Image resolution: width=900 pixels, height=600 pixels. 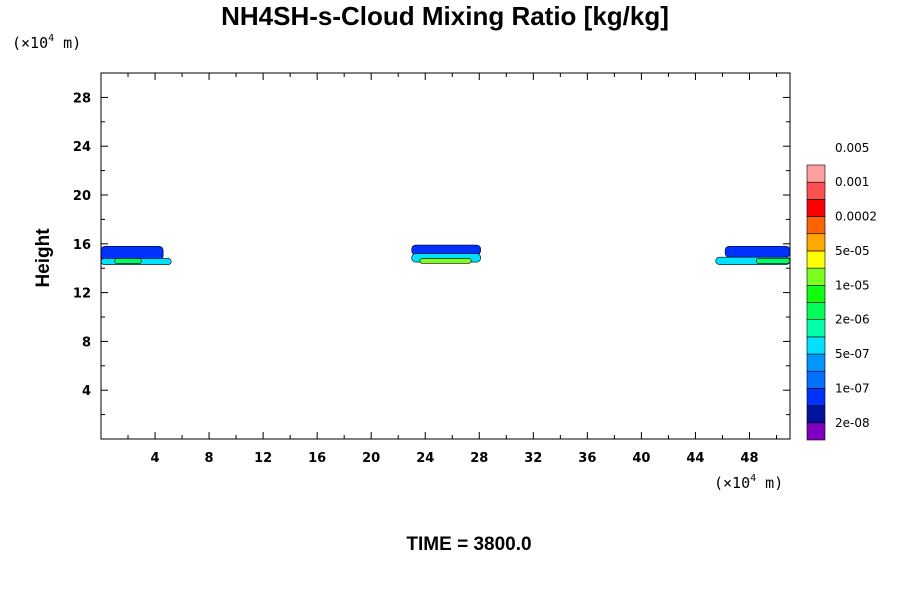 I want to click on x-tick-label: 36, so click(x=587, y=458).